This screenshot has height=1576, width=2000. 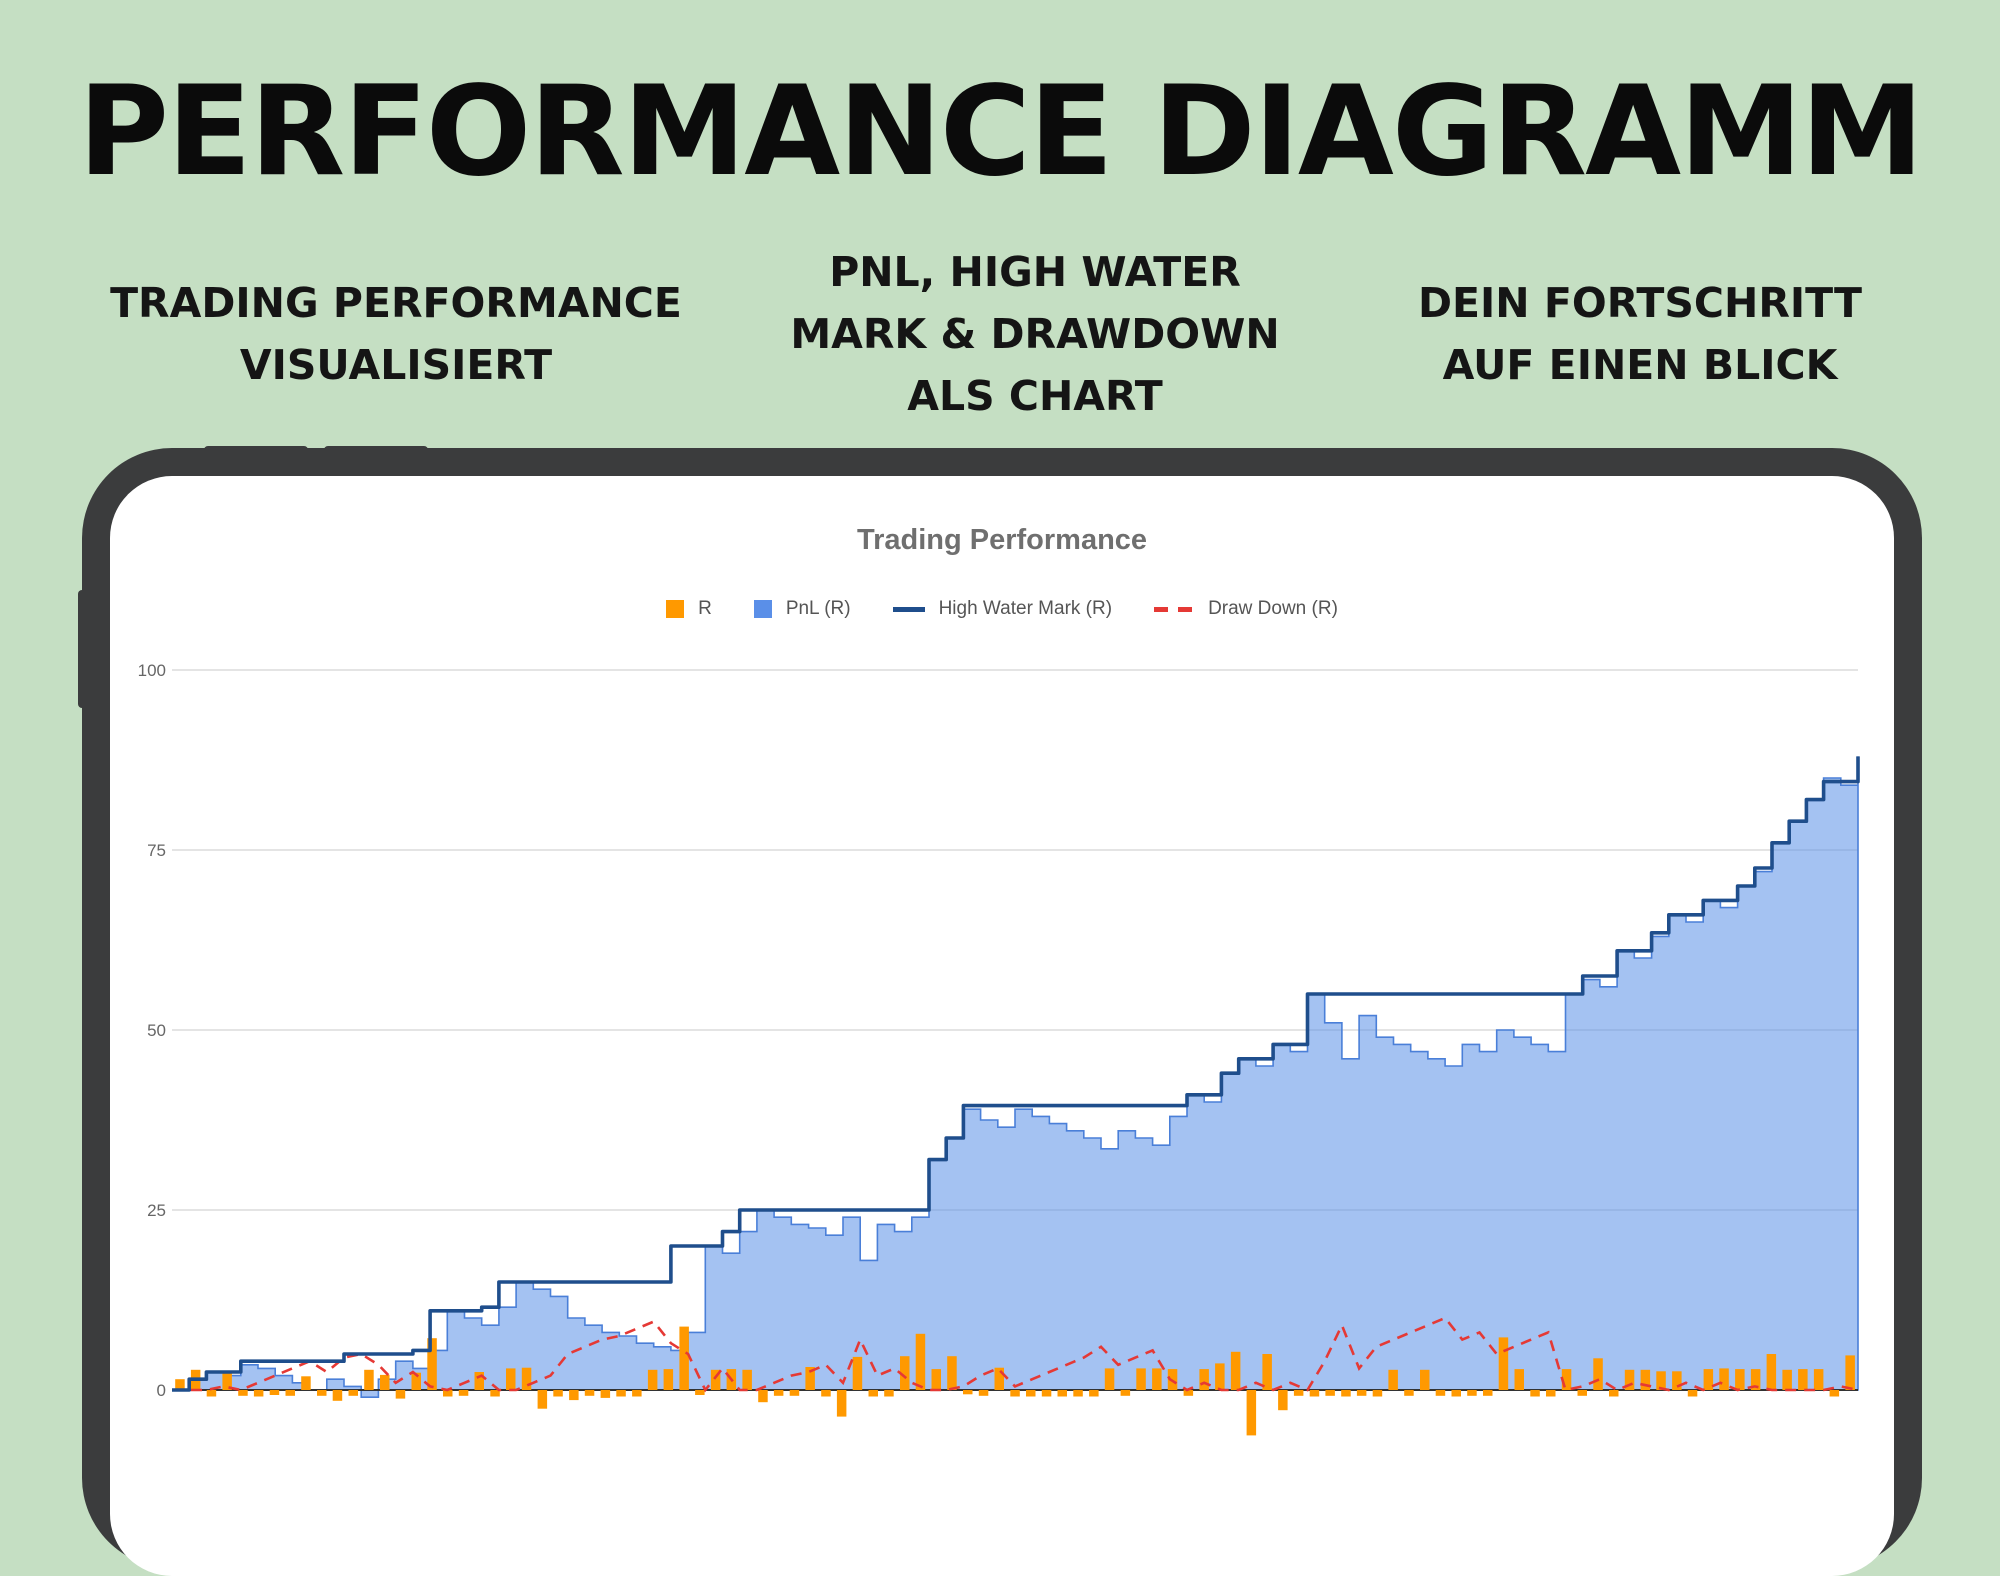 What do you see at coordinates (705, 608) in the screenshot?
I see `legend-label: R` at bounding box center [705, 608].